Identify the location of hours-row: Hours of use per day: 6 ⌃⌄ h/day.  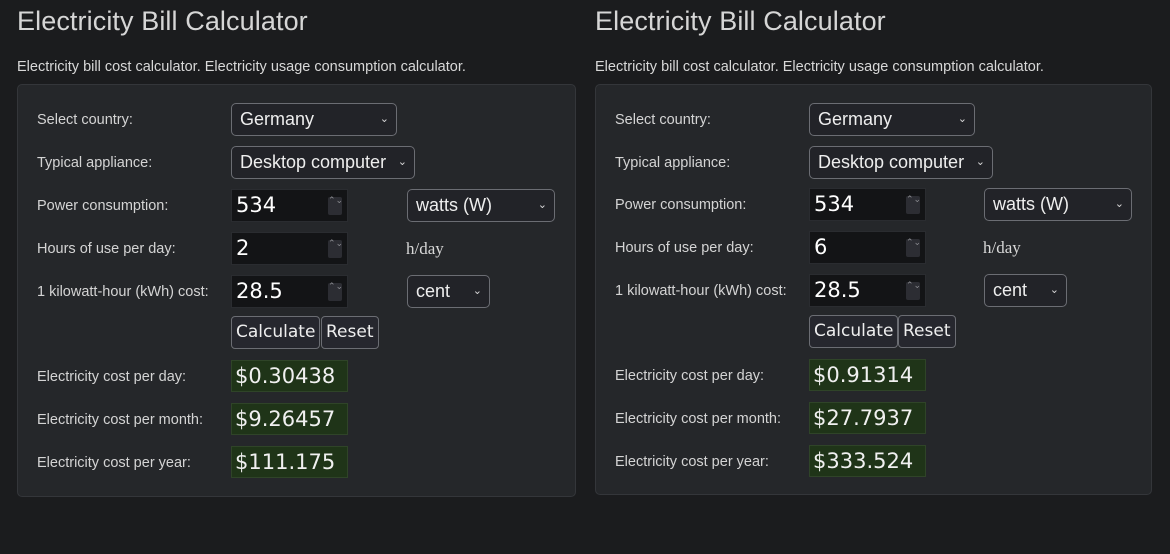
(873, 248).